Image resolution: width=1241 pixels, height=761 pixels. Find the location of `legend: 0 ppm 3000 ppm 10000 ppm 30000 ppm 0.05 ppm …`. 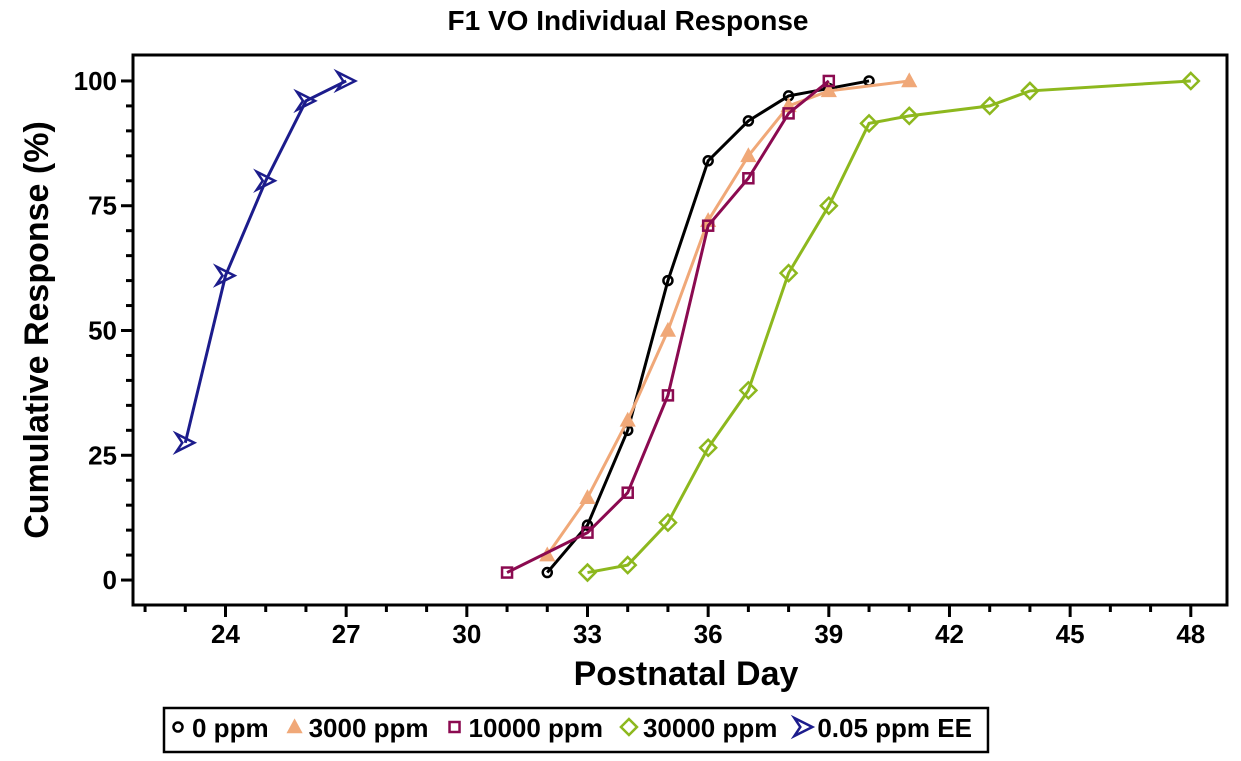

legend: 0 ppm 3000 ppm 10000 ppm 30000 ppm 0.05 ppm … is located at coordinates (576, 730).